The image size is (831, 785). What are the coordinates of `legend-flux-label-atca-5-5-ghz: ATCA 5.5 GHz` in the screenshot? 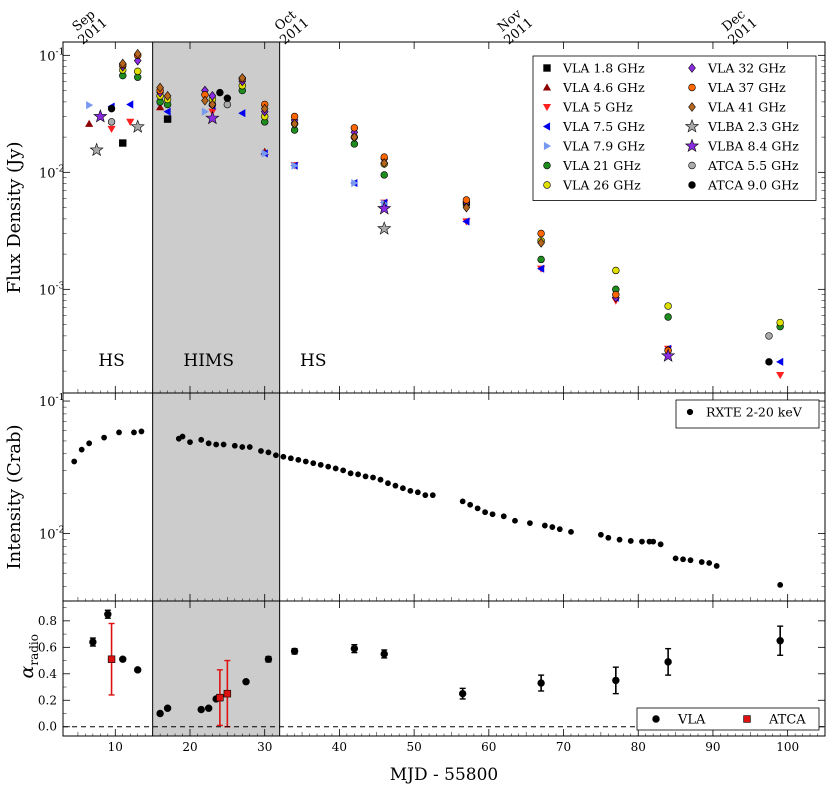 It's located at (753, 165).